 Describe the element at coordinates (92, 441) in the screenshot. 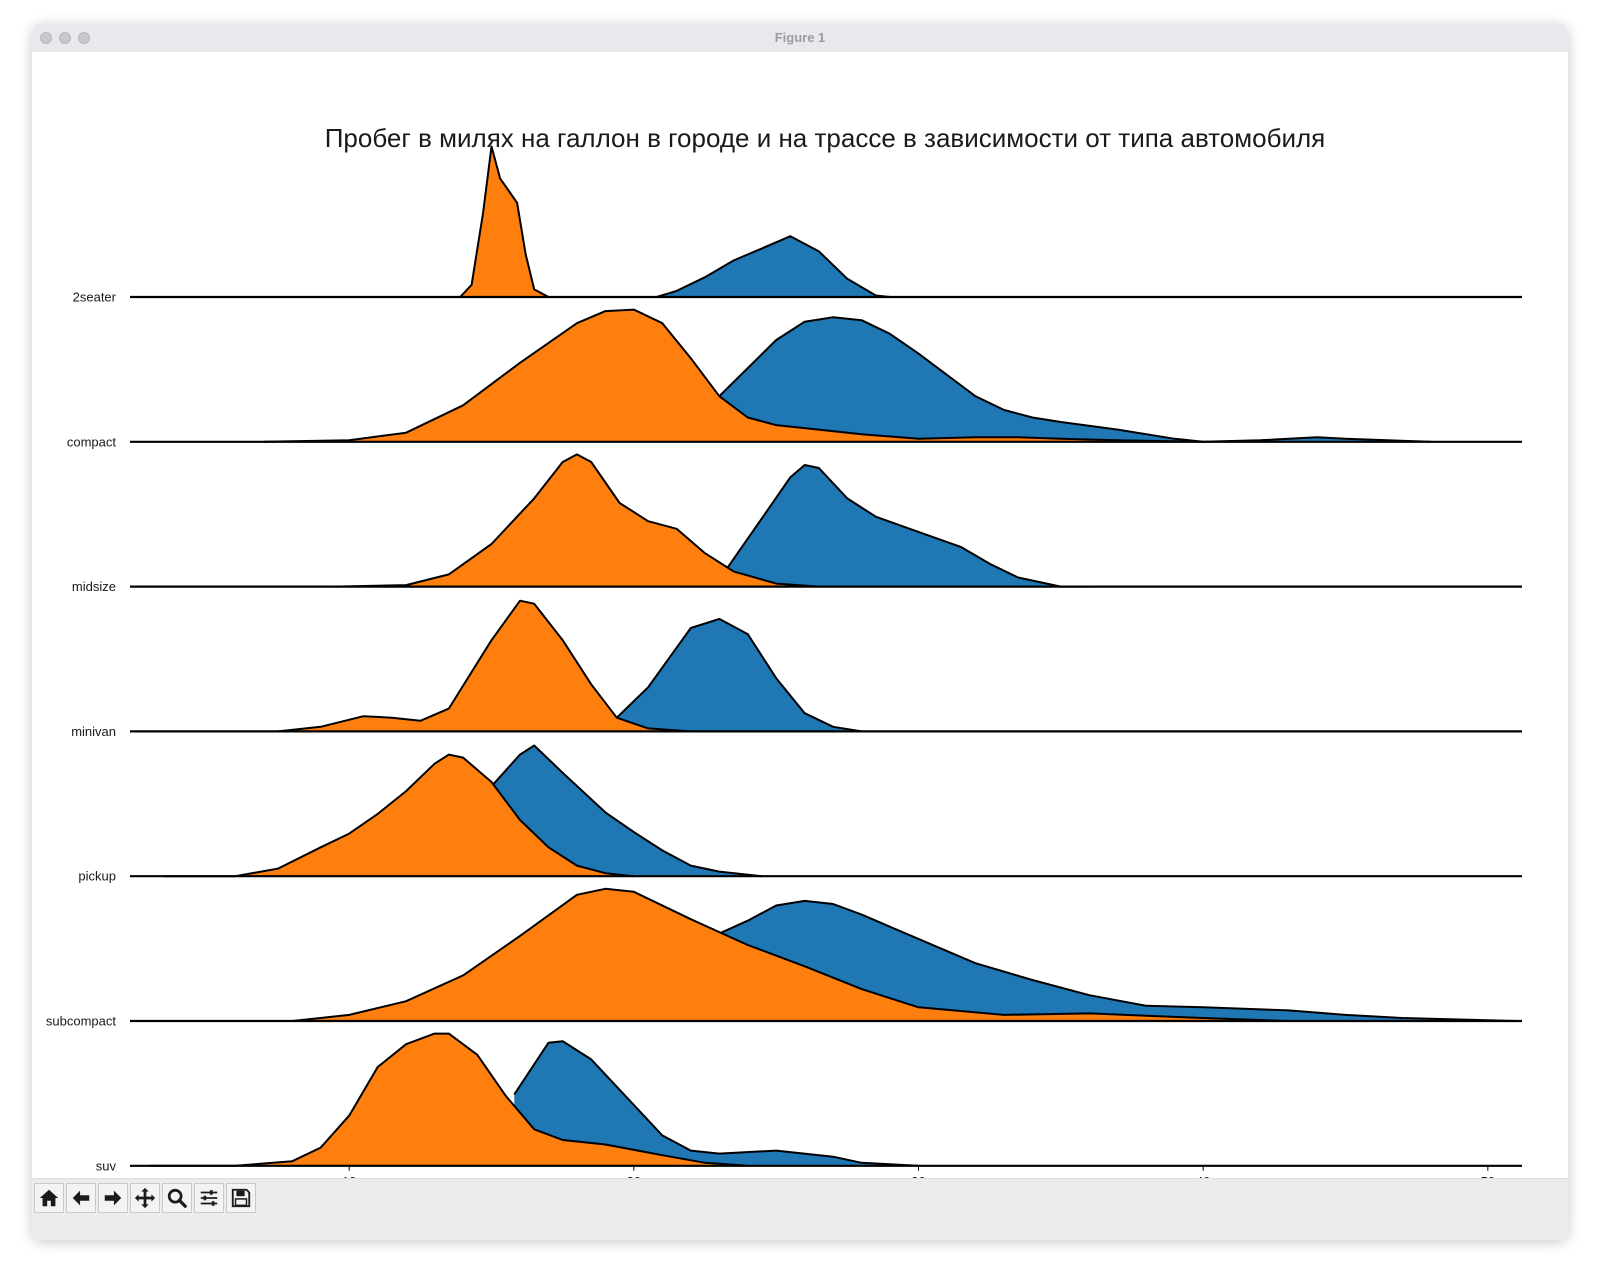

I see `ridge-label: compact` at that location.